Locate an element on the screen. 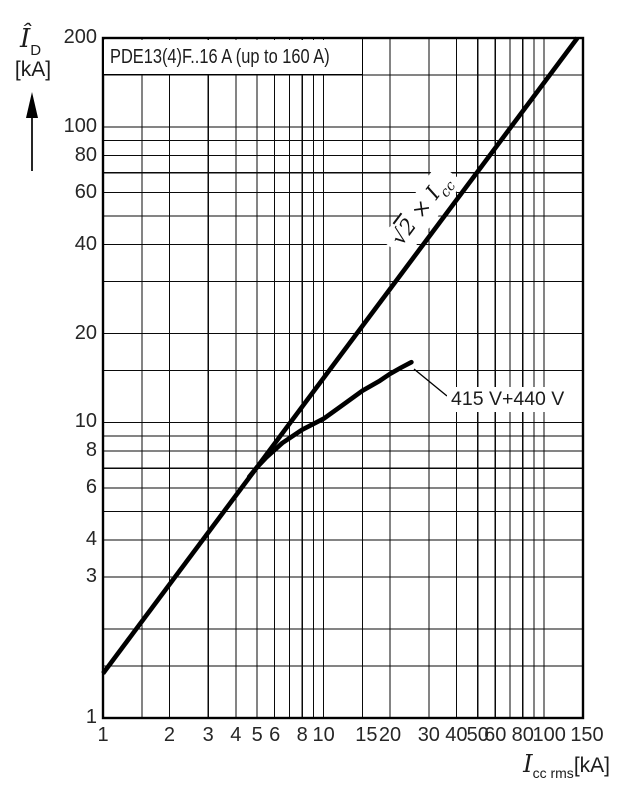 Image resolution: width=629 pixels, height=801 pixels. x-tick-label: 5 is located at coordinates (257, 735).